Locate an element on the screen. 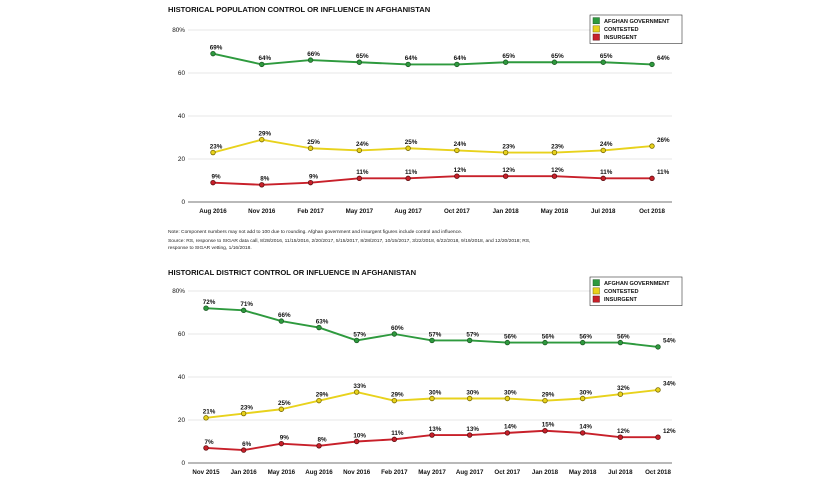 This screenshot has width=823, height=485. data-label: 63% is located at coordinates (322, 321).